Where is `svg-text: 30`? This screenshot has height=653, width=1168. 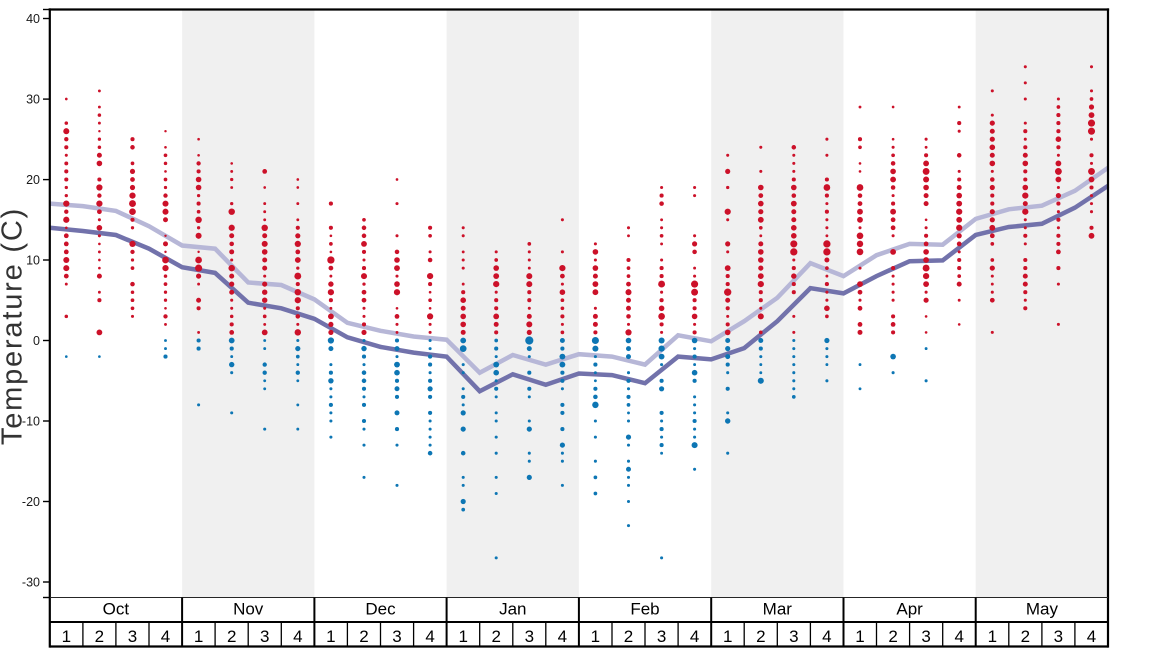 svg-text: 30 is located at coordinates (33, 100).